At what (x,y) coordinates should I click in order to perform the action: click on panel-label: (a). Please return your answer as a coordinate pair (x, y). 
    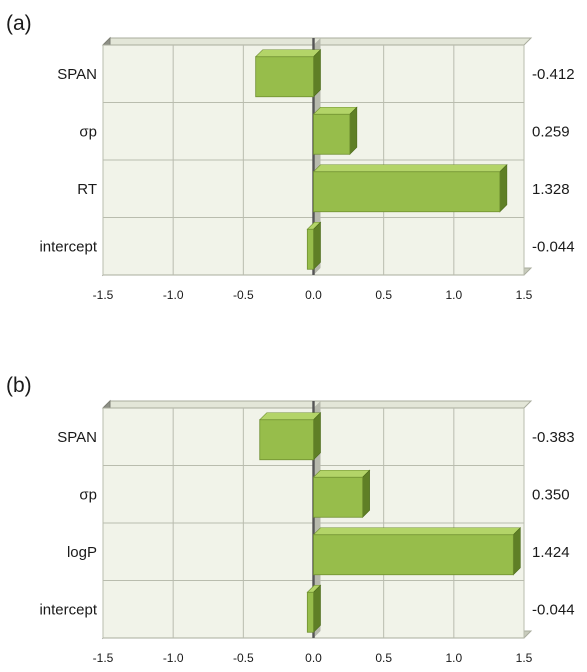
    Looking at the image, I should click on (19, 23).